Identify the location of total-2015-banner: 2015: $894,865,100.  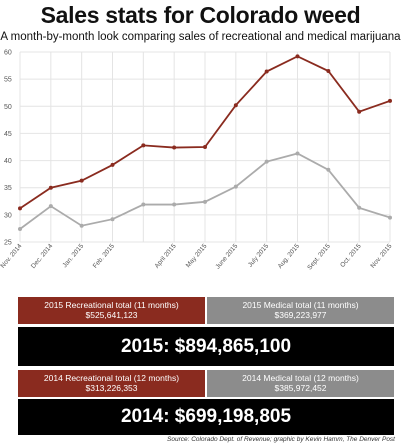
(206, 346).